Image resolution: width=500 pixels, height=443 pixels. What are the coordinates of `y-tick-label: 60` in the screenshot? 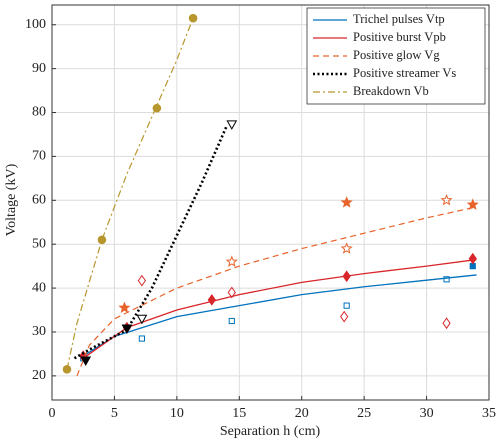 It's located at (39, 200).